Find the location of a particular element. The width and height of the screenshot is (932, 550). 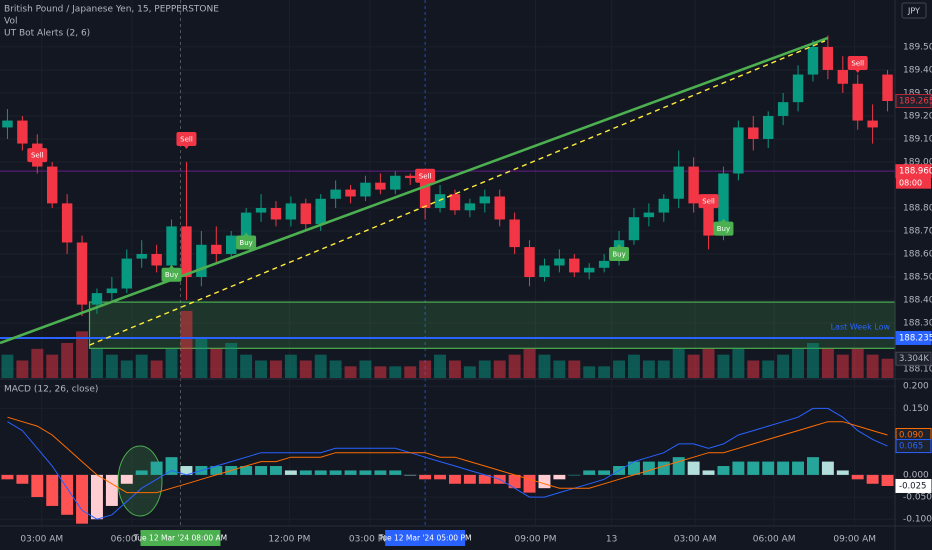

time-tag is located at coordinates (425, 538).